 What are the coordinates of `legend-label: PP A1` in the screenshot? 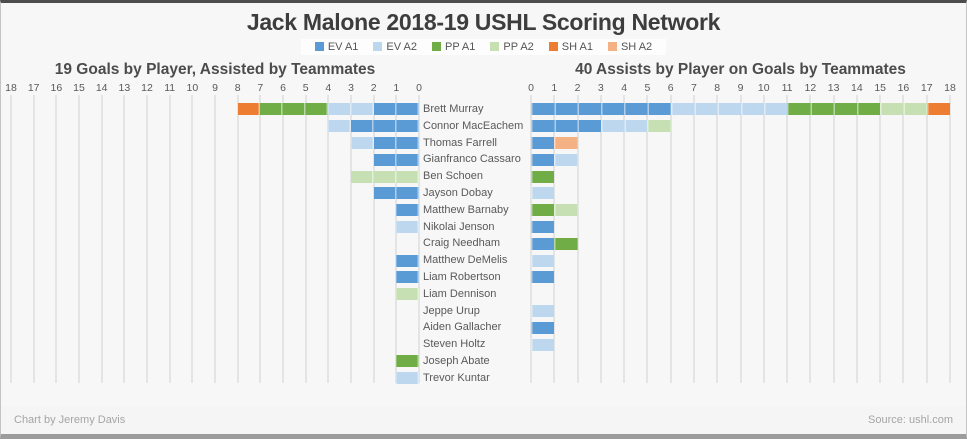 It's located at (460, 46).